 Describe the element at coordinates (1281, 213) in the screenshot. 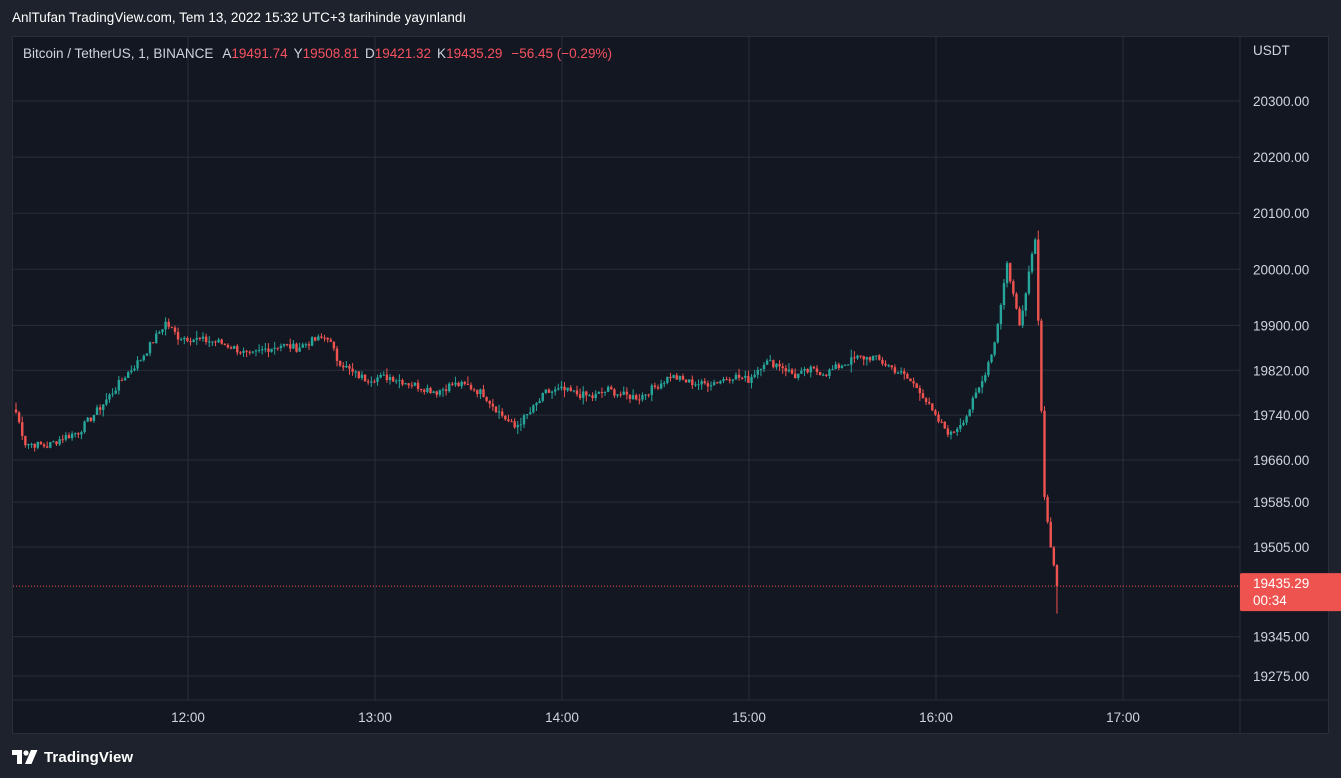

I see `y-tick-label: 20100.00` at that location.